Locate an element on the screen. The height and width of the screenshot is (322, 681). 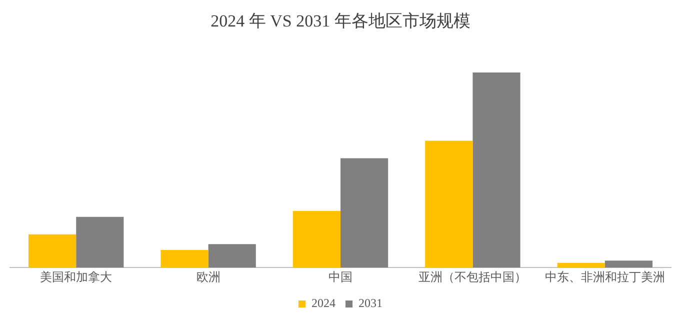
legend-label: 2031 is located at coordinates (370, 303).